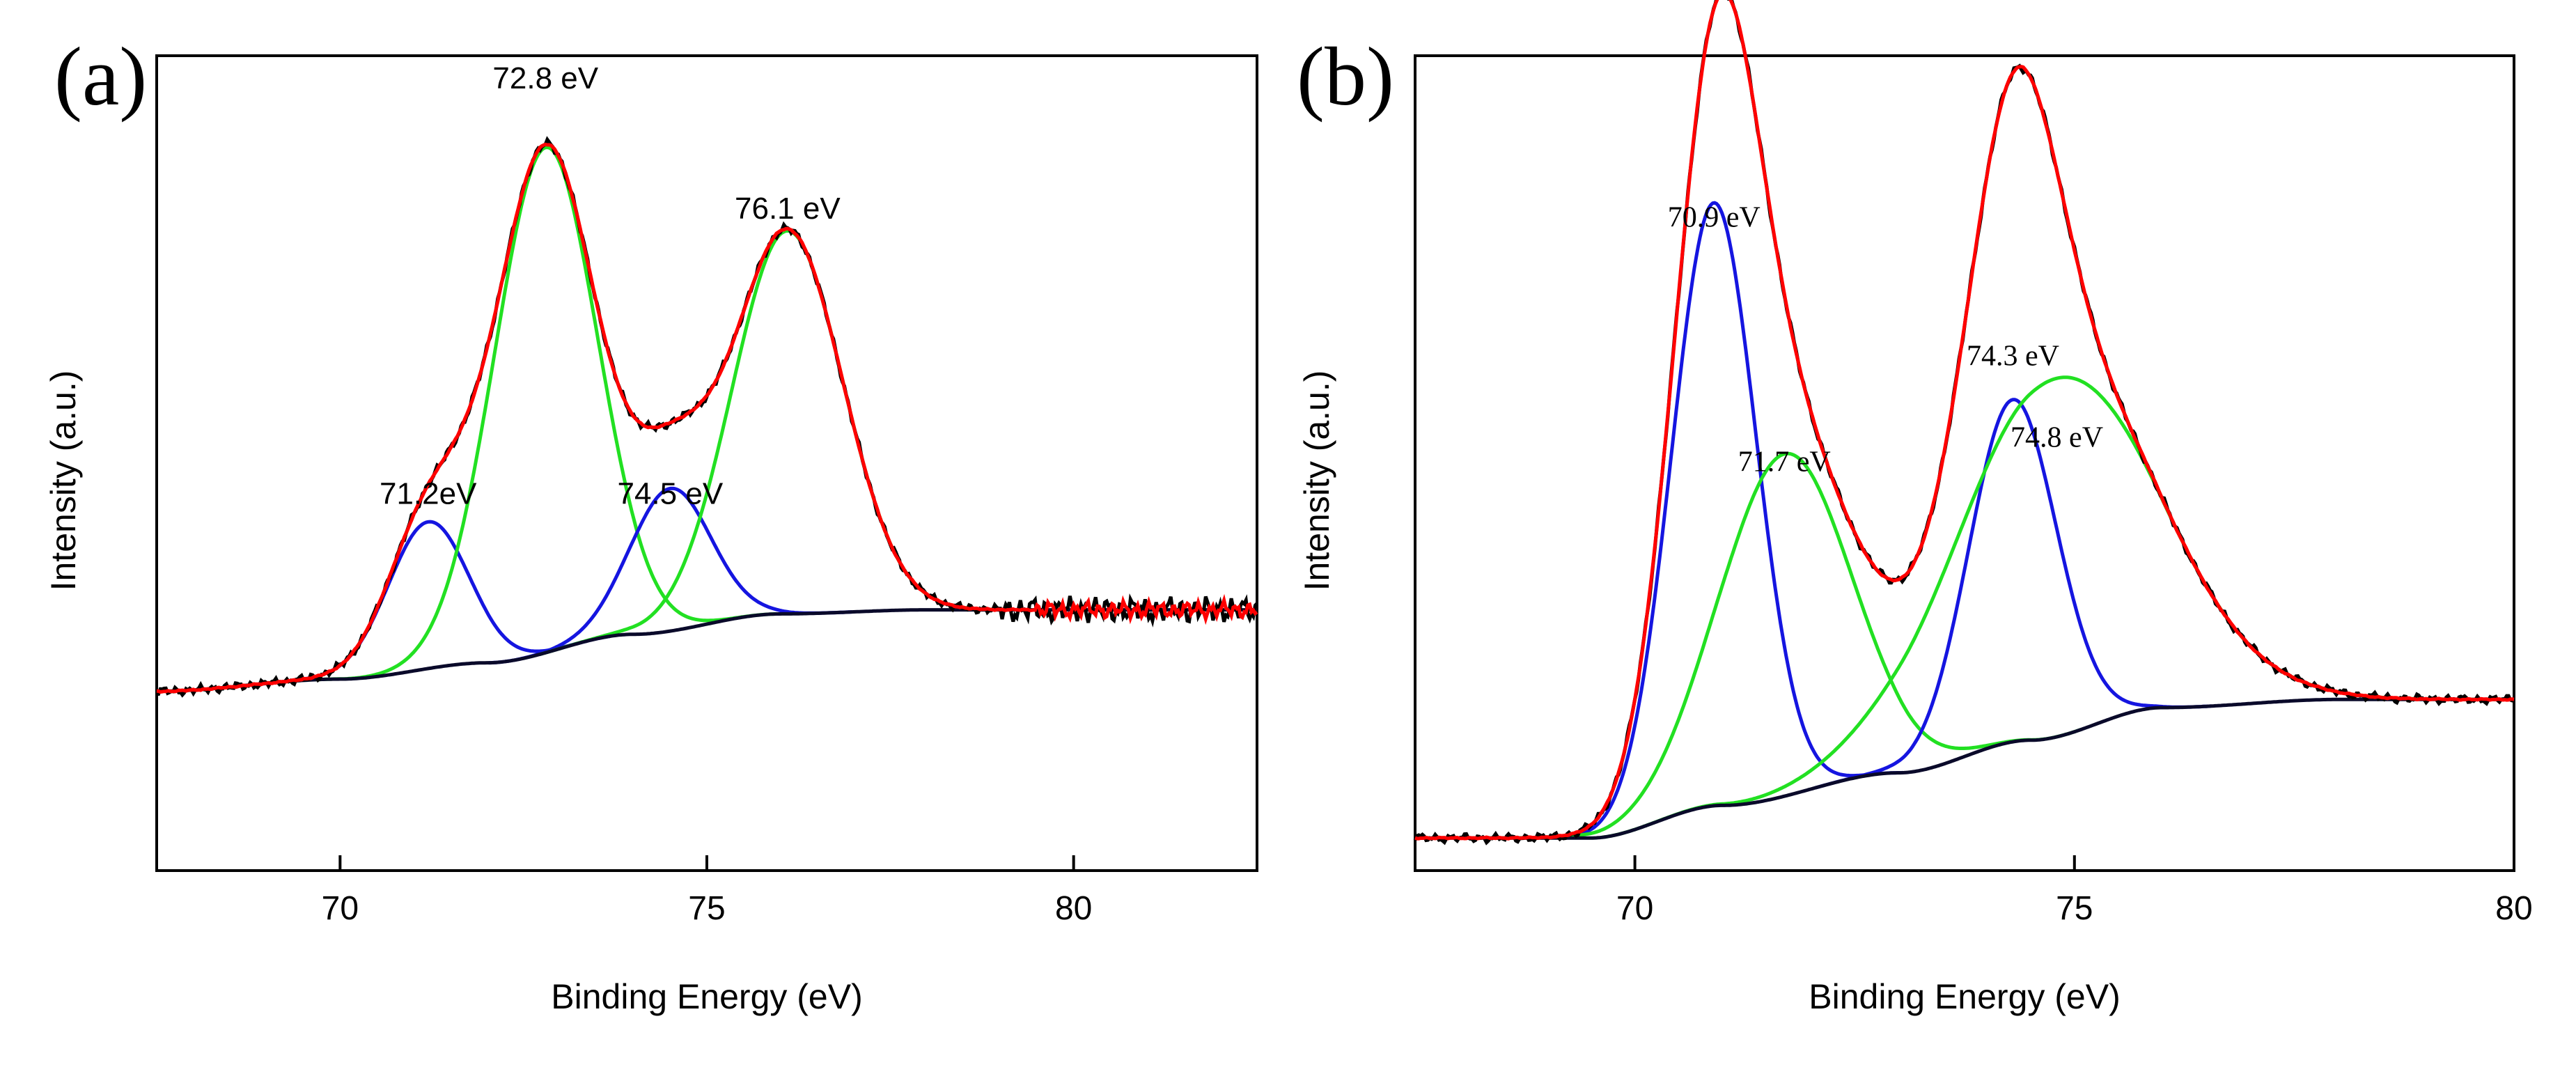  Describe the element at coordinates (610, 286) in the screenshot. I see `peak-labels-a: 72.8 eV 76.1 eV 71.2eV 74.5 eV` at that location.